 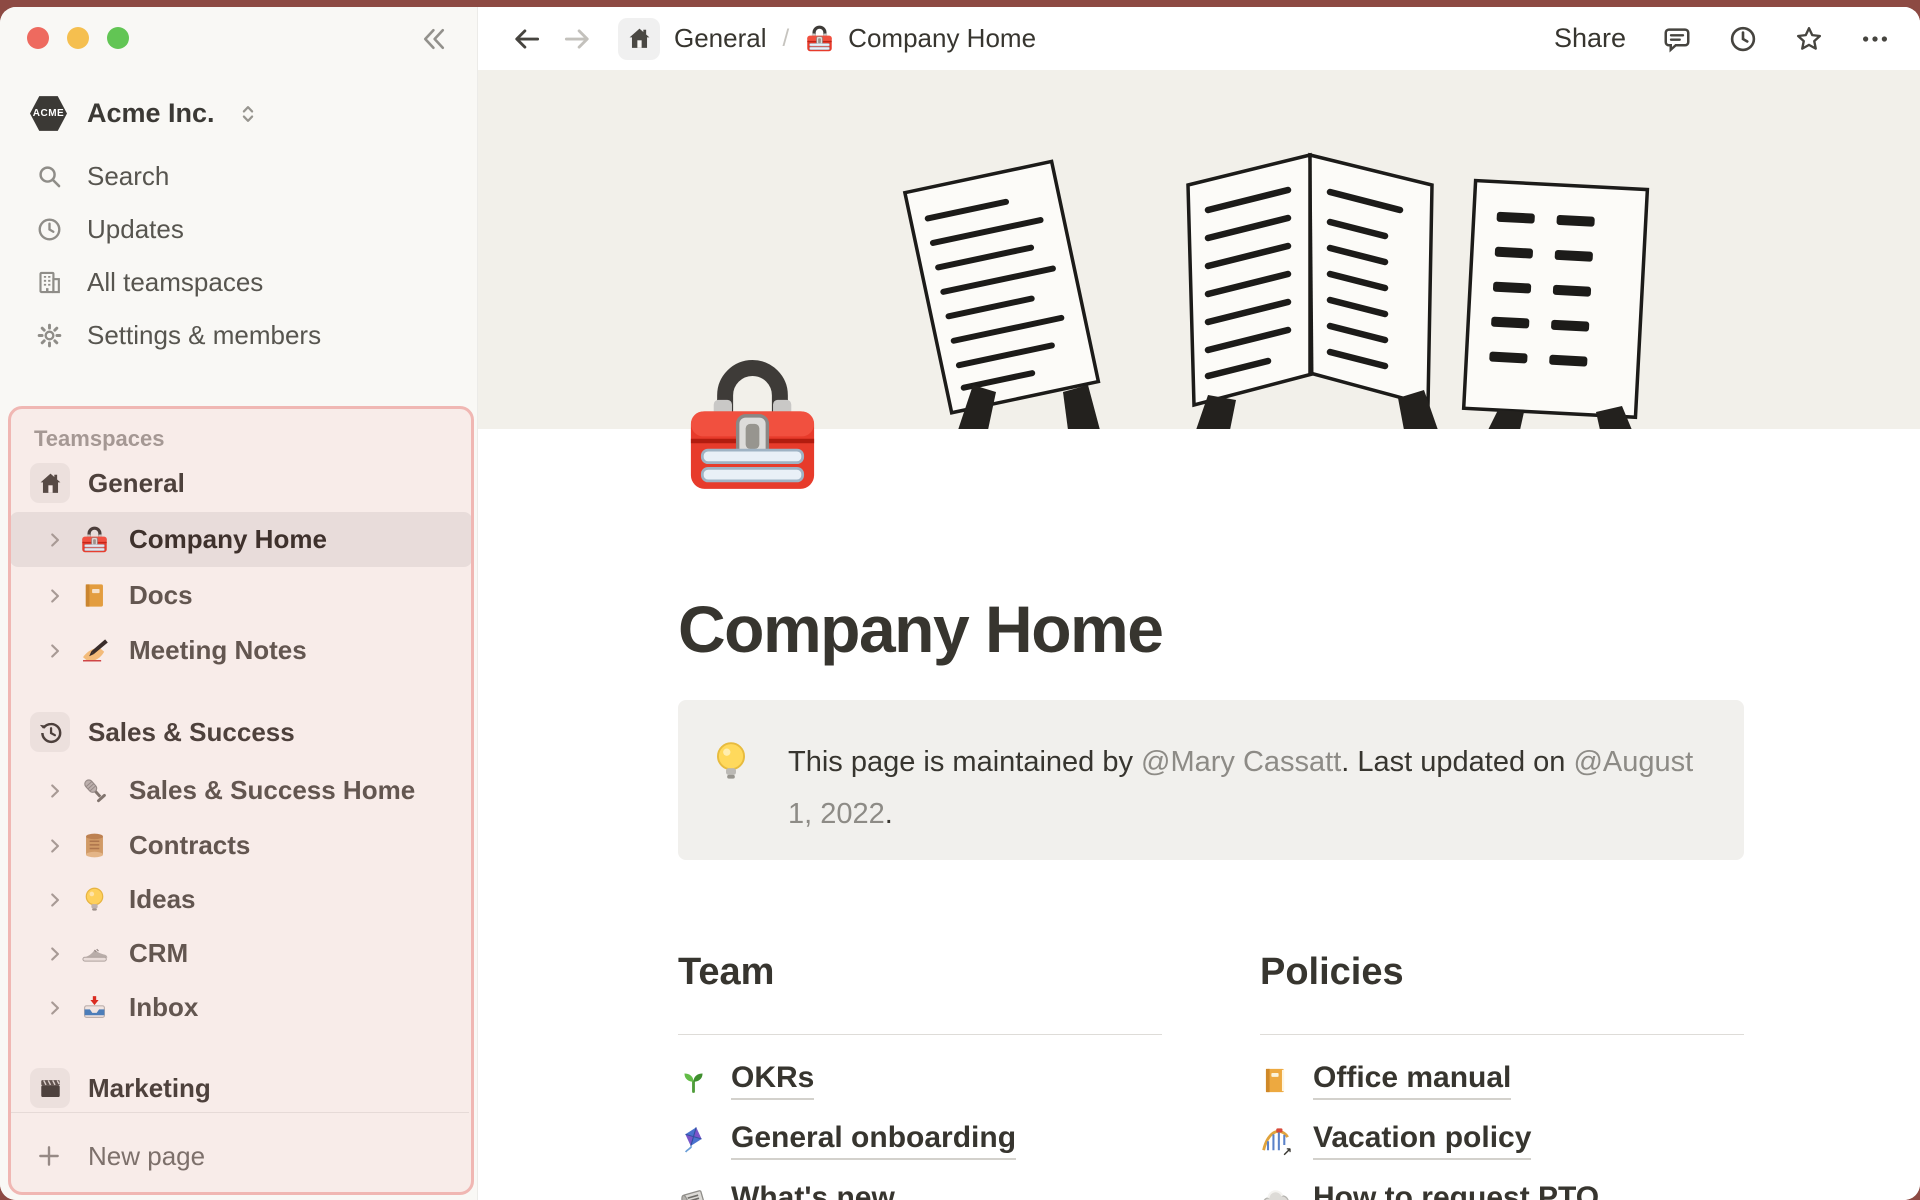 What do you see at coordinates (693, 1192) in the screenshot?
I see `newspaper-icon` at bounding box center [693, 1192].